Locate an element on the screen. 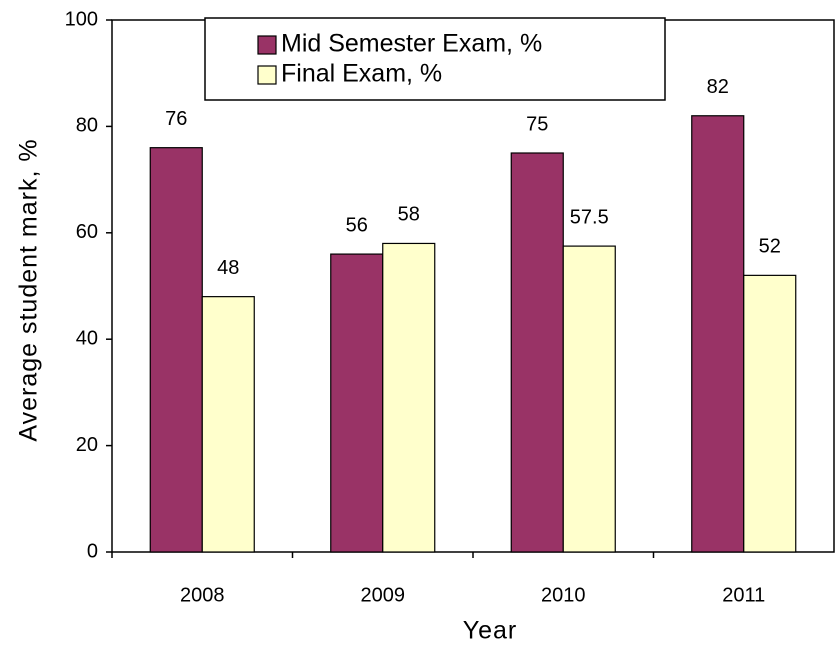 This screenshot has width=835, height=650. y-tick-label: 40 is located at coordinates (87, 338).